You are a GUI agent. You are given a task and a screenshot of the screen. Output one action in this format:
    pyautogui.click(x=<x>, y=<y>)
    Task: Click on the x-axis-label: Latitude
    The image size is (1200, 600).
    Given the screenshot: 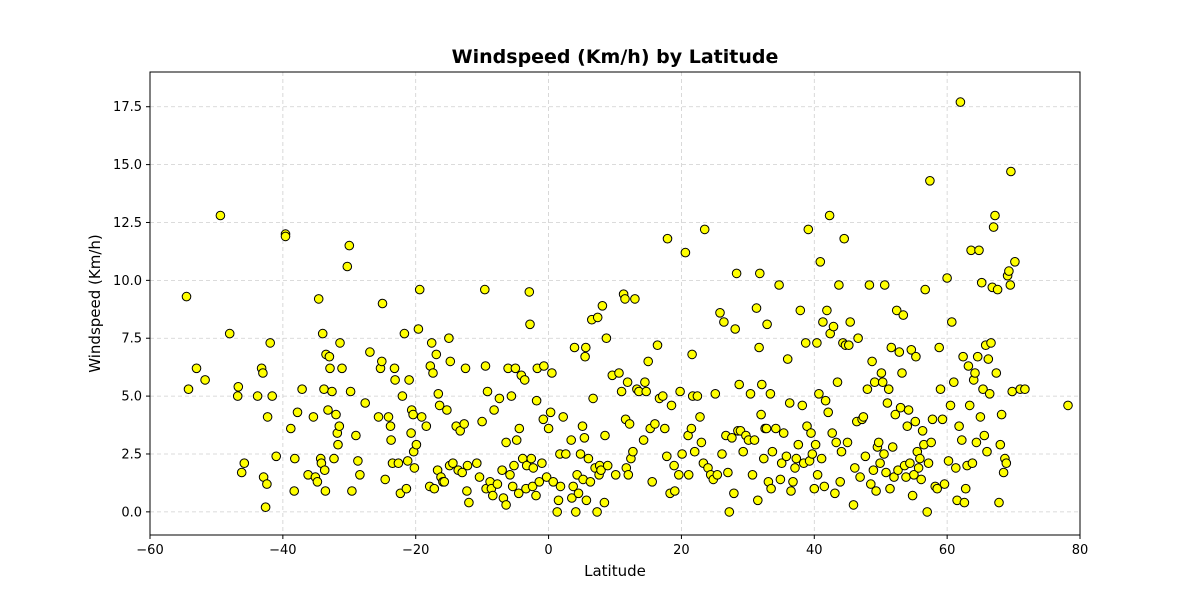 What is the action you would take?
    pyautogui.click(x=615, y=571)
    